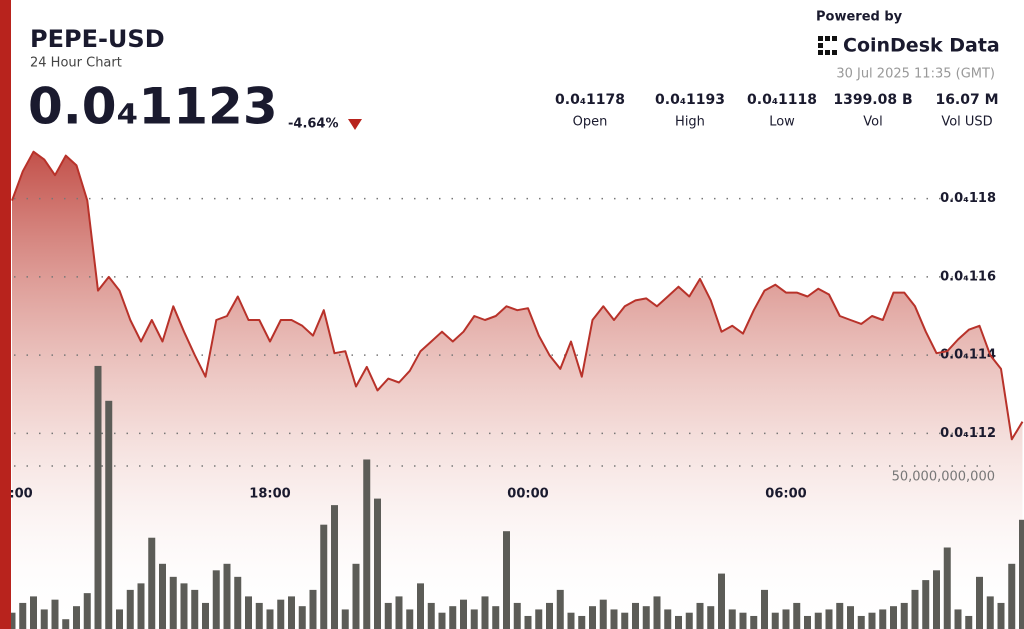 The width and height of the screenshot is (1024, 629). Describe the element at coordinates (872, 122) in the screenshot. I see `stat-label: Vol` at that location.